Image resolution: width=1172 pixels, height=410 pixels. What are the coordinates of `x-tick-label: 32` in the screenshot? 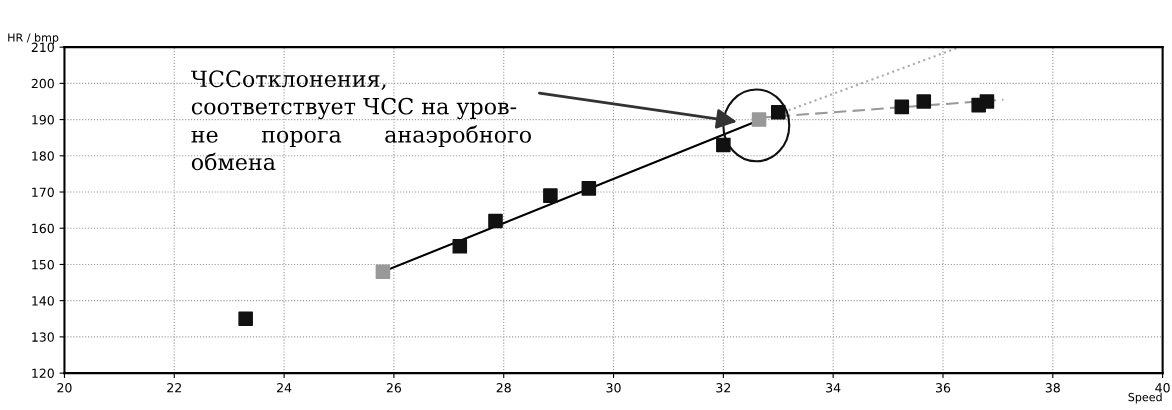 It's located at (723, 388).